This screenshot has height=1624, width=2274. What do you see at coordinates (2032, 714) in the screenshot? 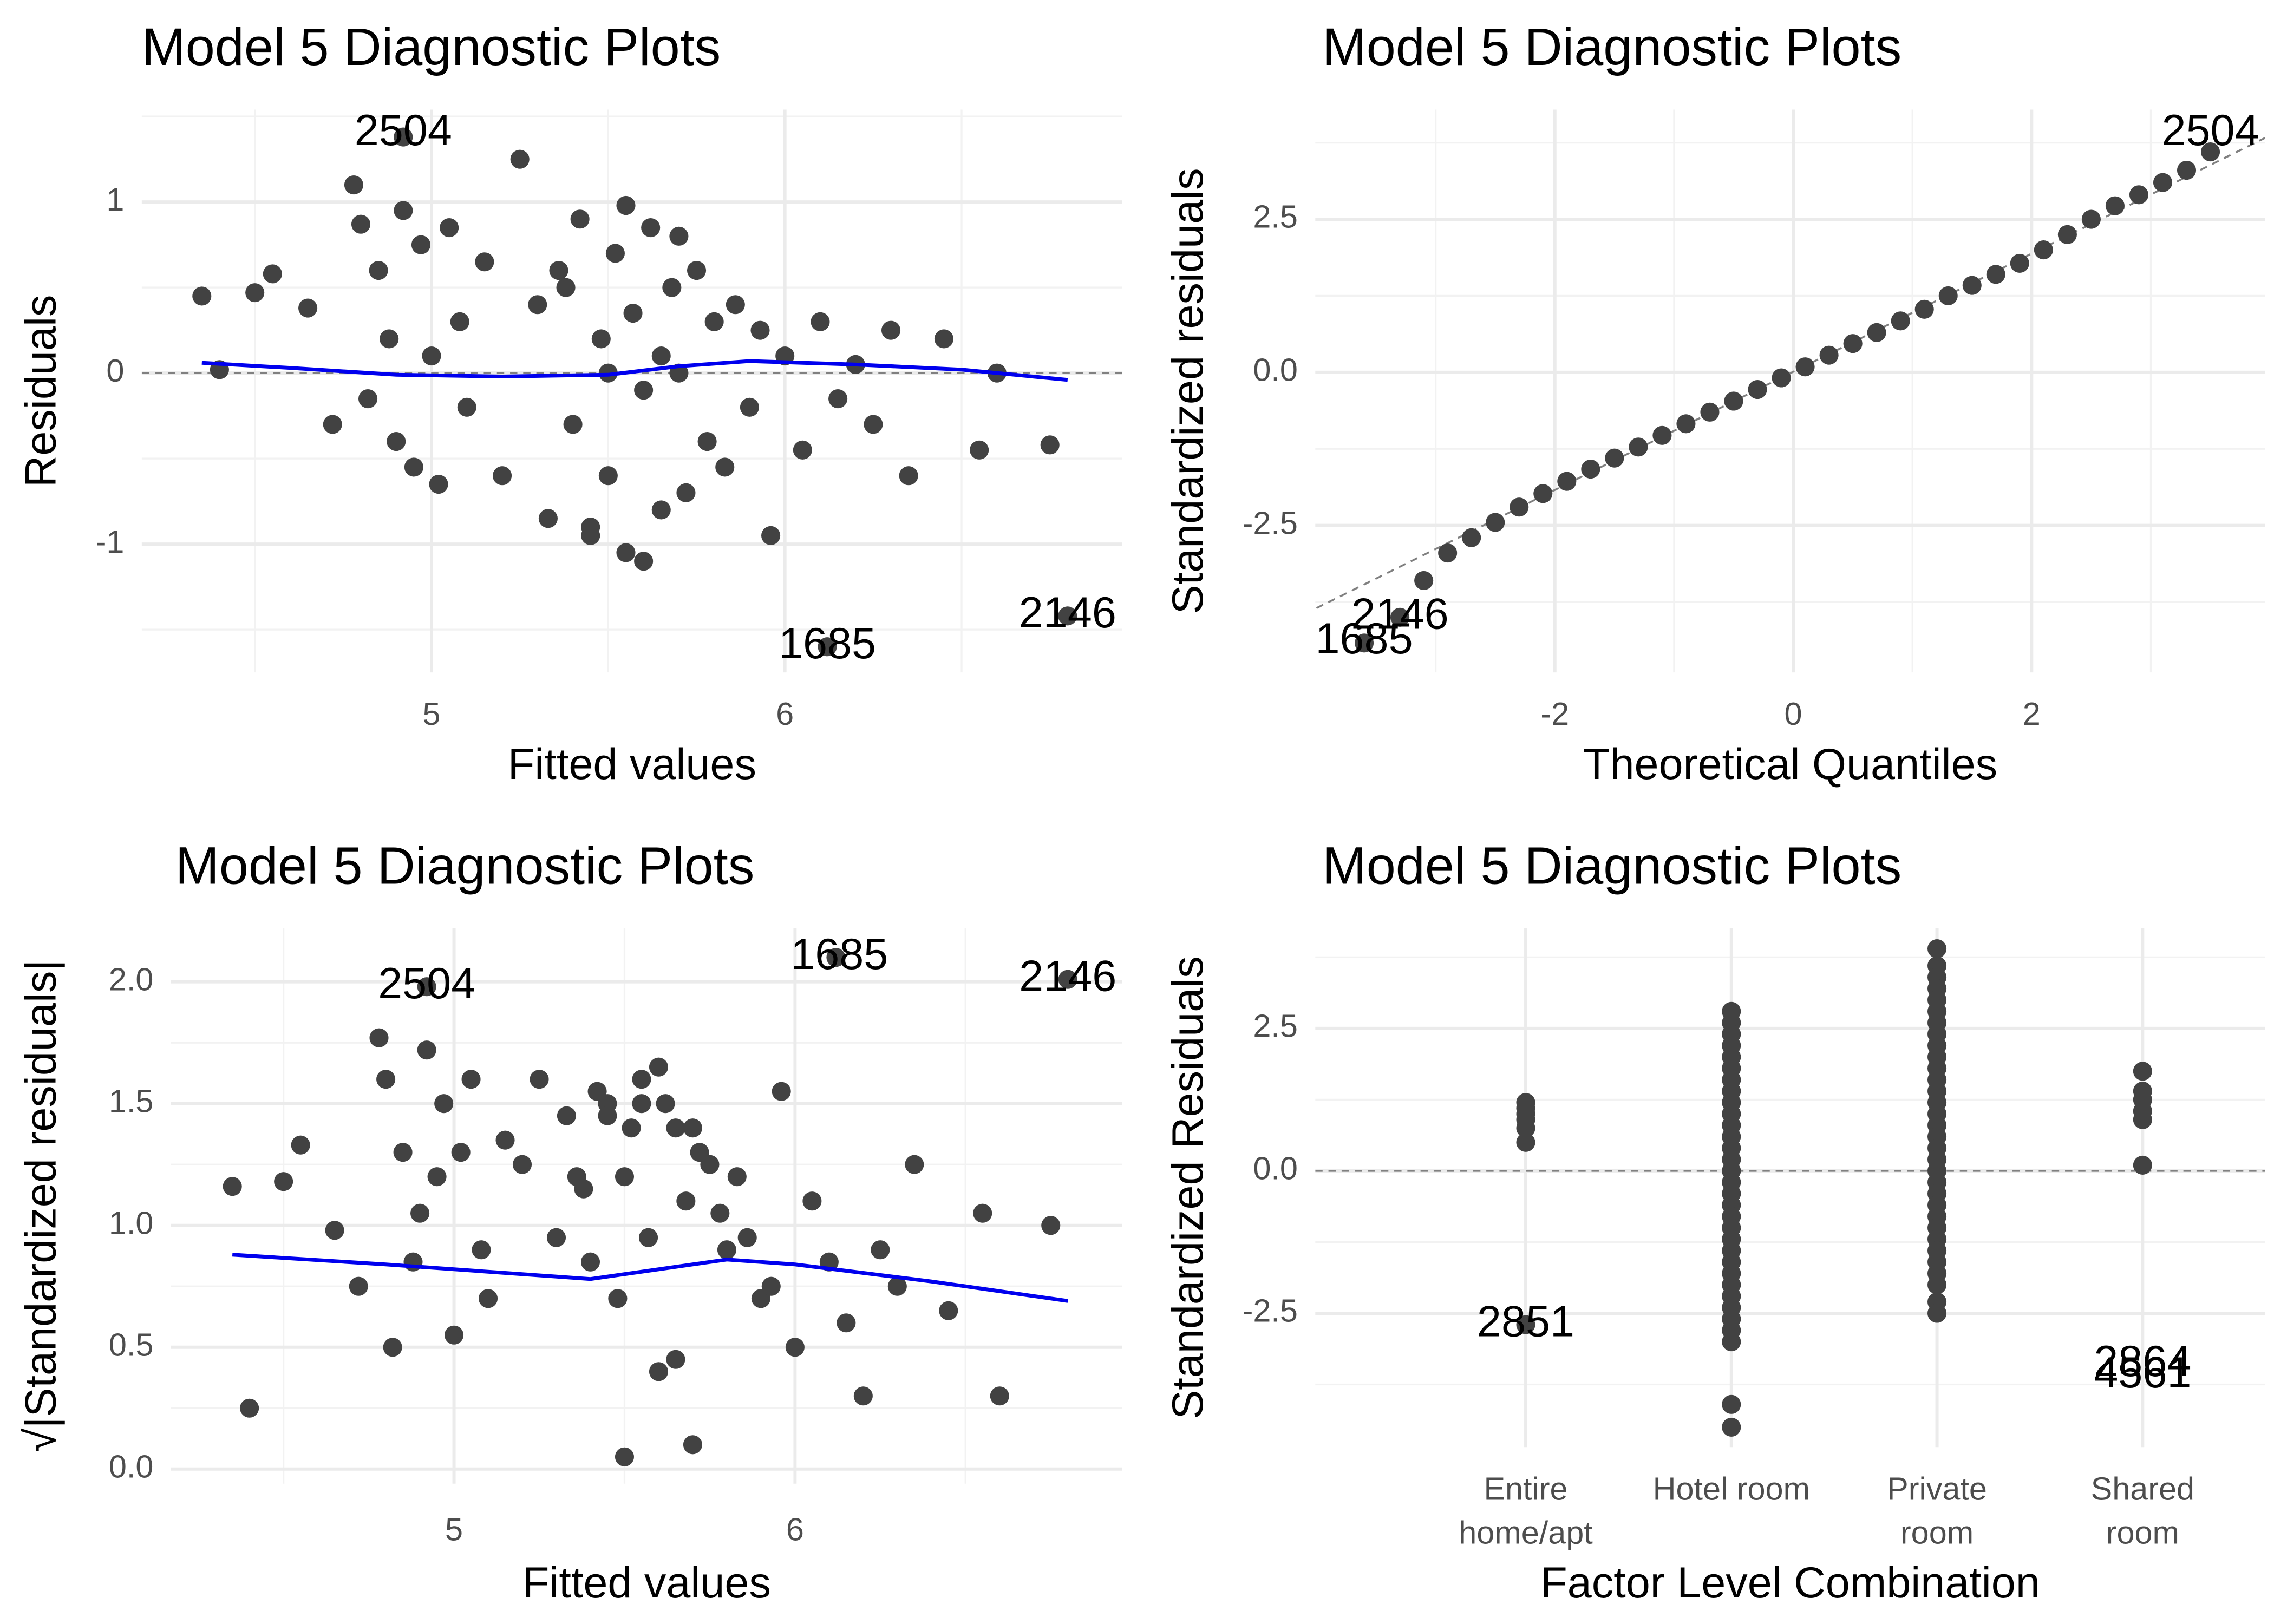
I see `x-tick-label: 2` at bounding box center [2032, 714].